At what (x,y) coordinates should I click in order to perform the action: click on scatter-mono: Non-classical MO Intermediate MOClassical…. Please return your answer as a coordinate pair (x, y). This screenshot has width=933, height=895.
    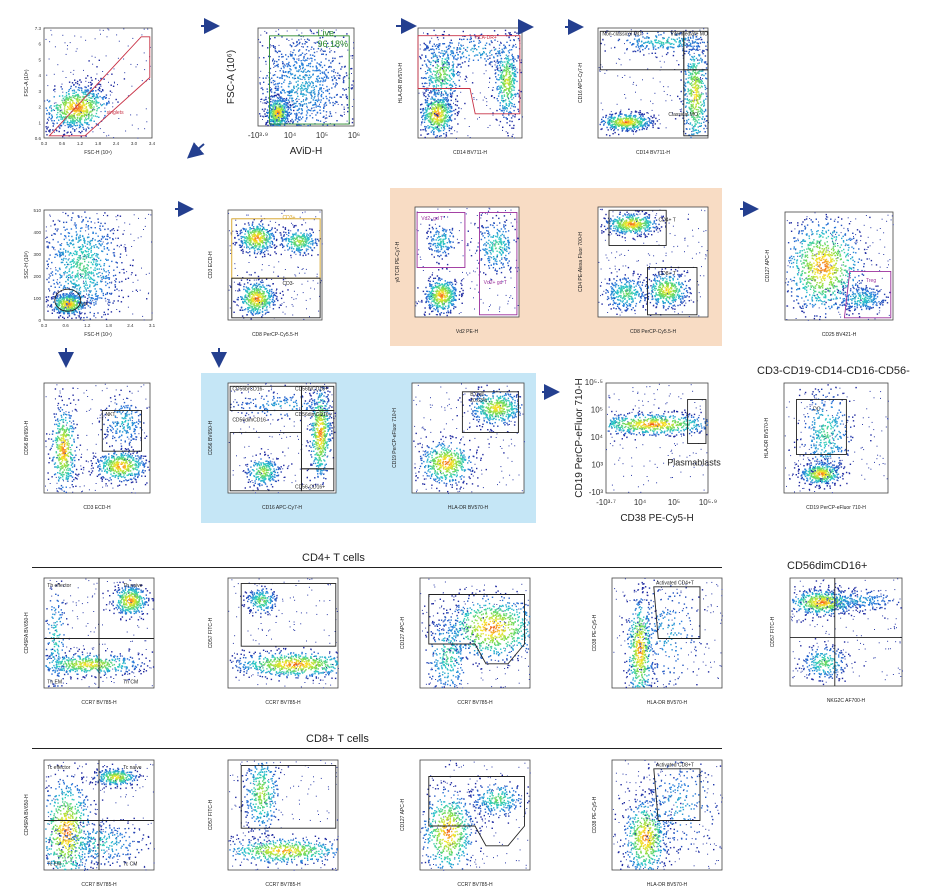
    Looking at the image, I should click on (643, 91).